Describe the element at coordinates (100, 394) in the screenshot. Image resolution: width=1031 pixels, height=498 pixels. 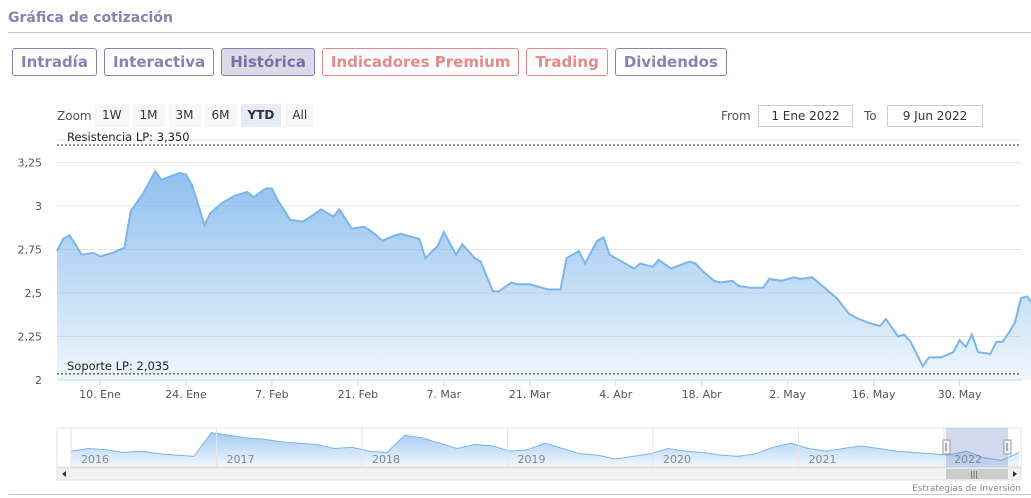
I see `x-tick-label: 10. Ene` at that location.